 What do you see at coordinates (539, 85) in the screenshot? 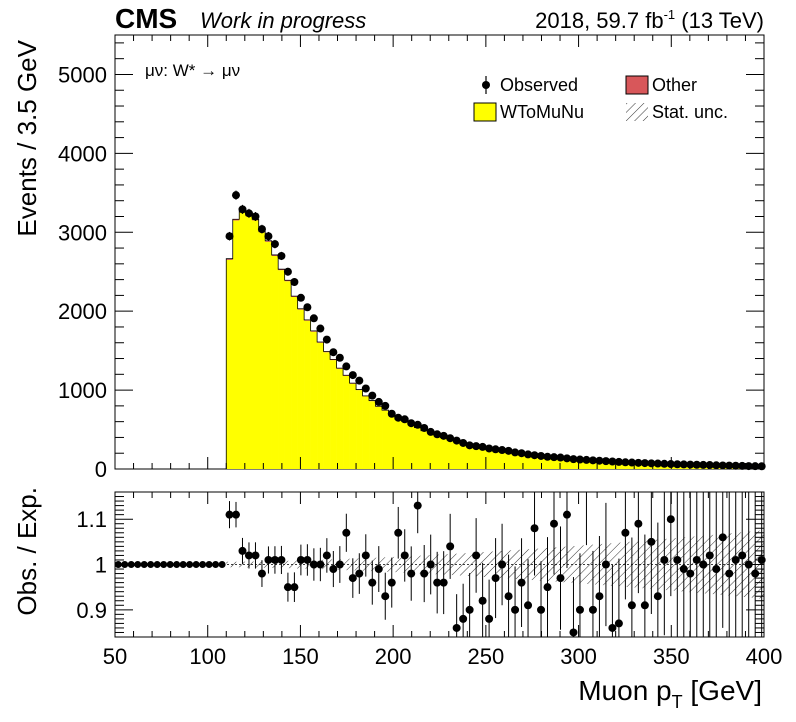
I see `legend-observed-label: Observed` at bounding box center [539, 85].